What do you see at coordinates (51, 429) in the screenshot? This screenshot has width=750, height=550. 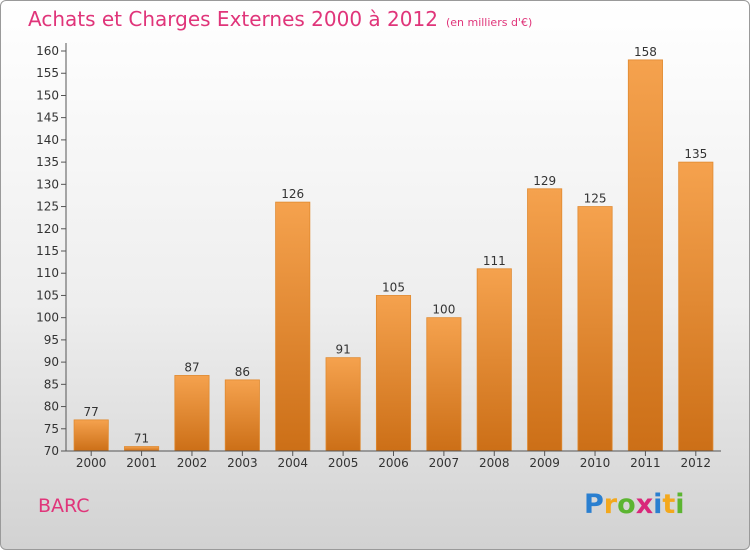 I see `y-tick-label: 75` at bounding box center [51, 429].